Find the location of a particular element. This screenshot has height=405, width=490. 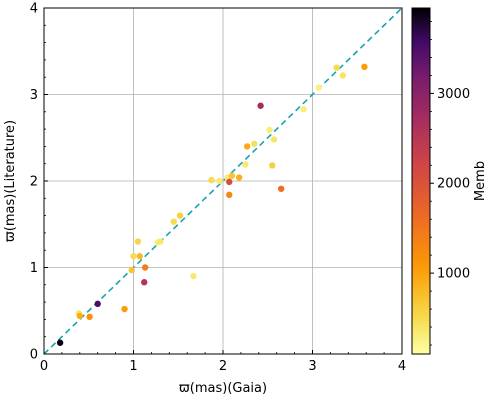

colorbar-label: Memb is located at coordinates (480, 181).